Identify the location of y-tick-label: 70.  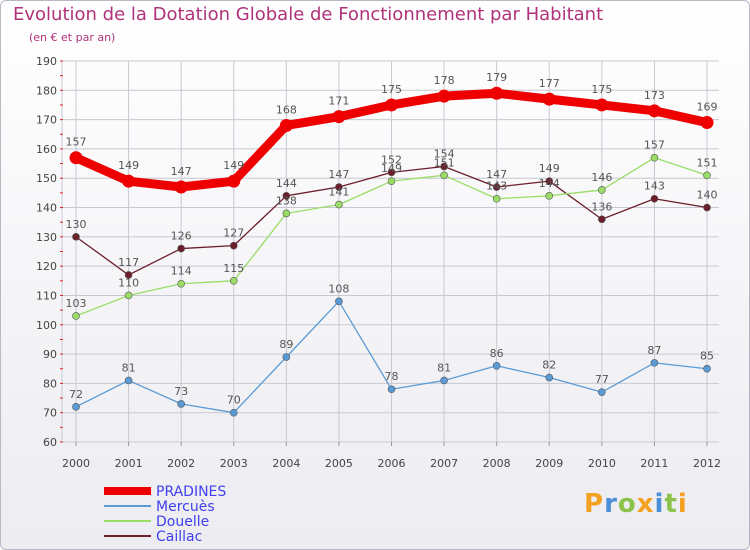
(50, 413).